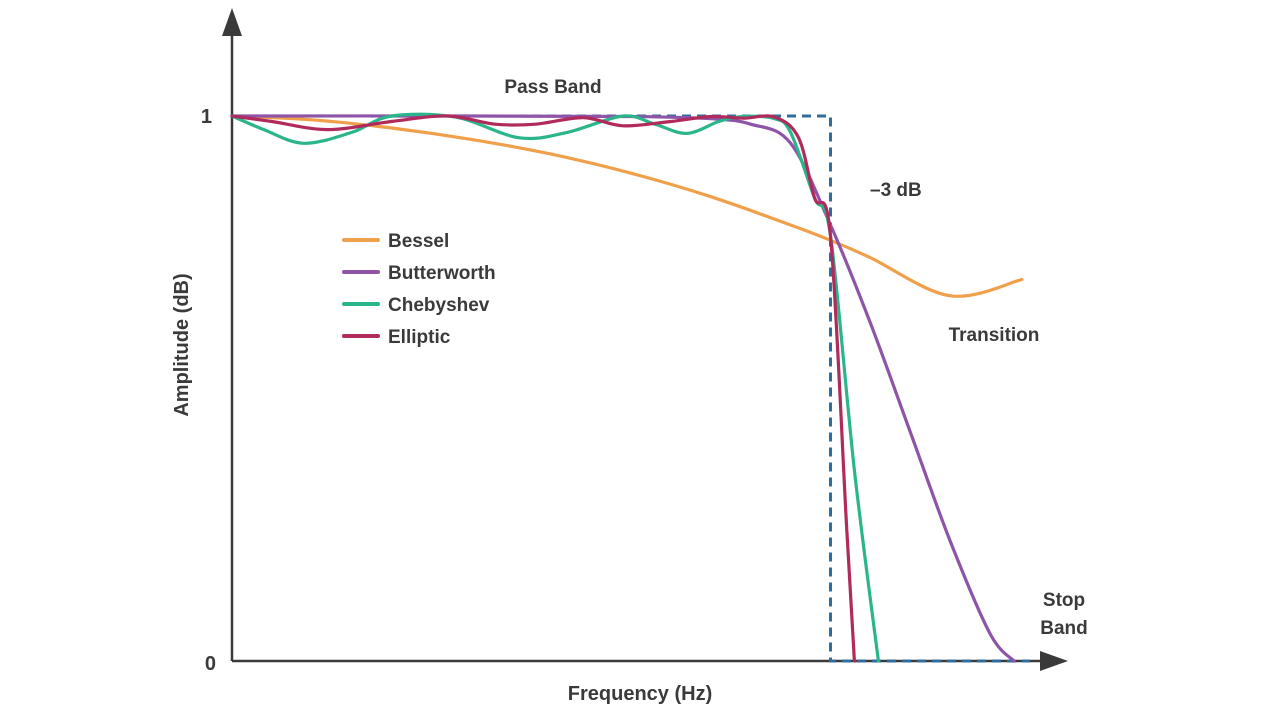  I want to click on legend-label-chebyshev: Chebyshev, so click(439, 305).